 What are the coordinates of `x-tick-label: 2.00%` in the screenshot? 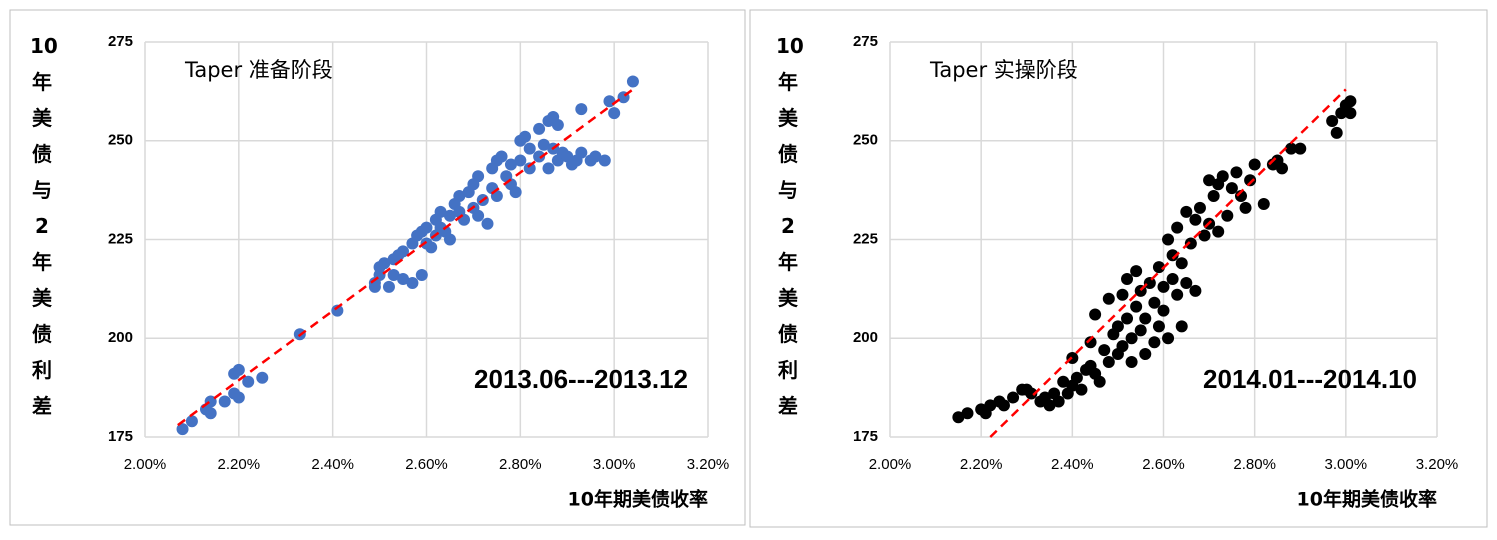 It's located at (145, 464).